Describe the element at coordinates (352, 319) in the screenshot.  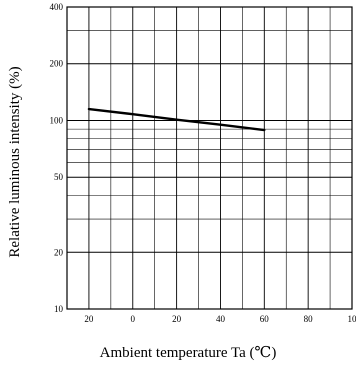
I see `x-tick-label: 10` at that location.